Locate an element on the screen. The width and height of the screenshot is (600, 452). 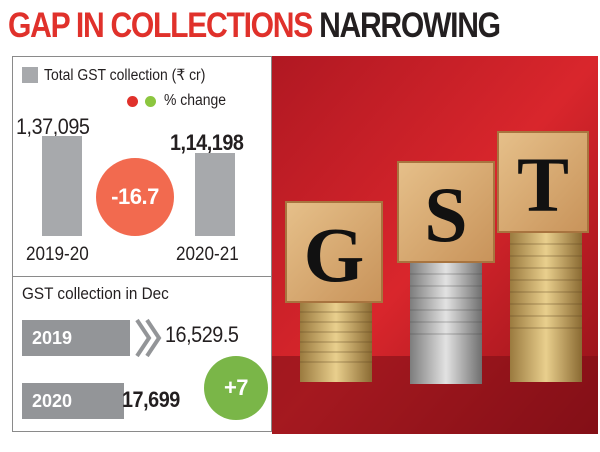
category-label-2019-20: 2019-20 is located at coordinates (57, 254).